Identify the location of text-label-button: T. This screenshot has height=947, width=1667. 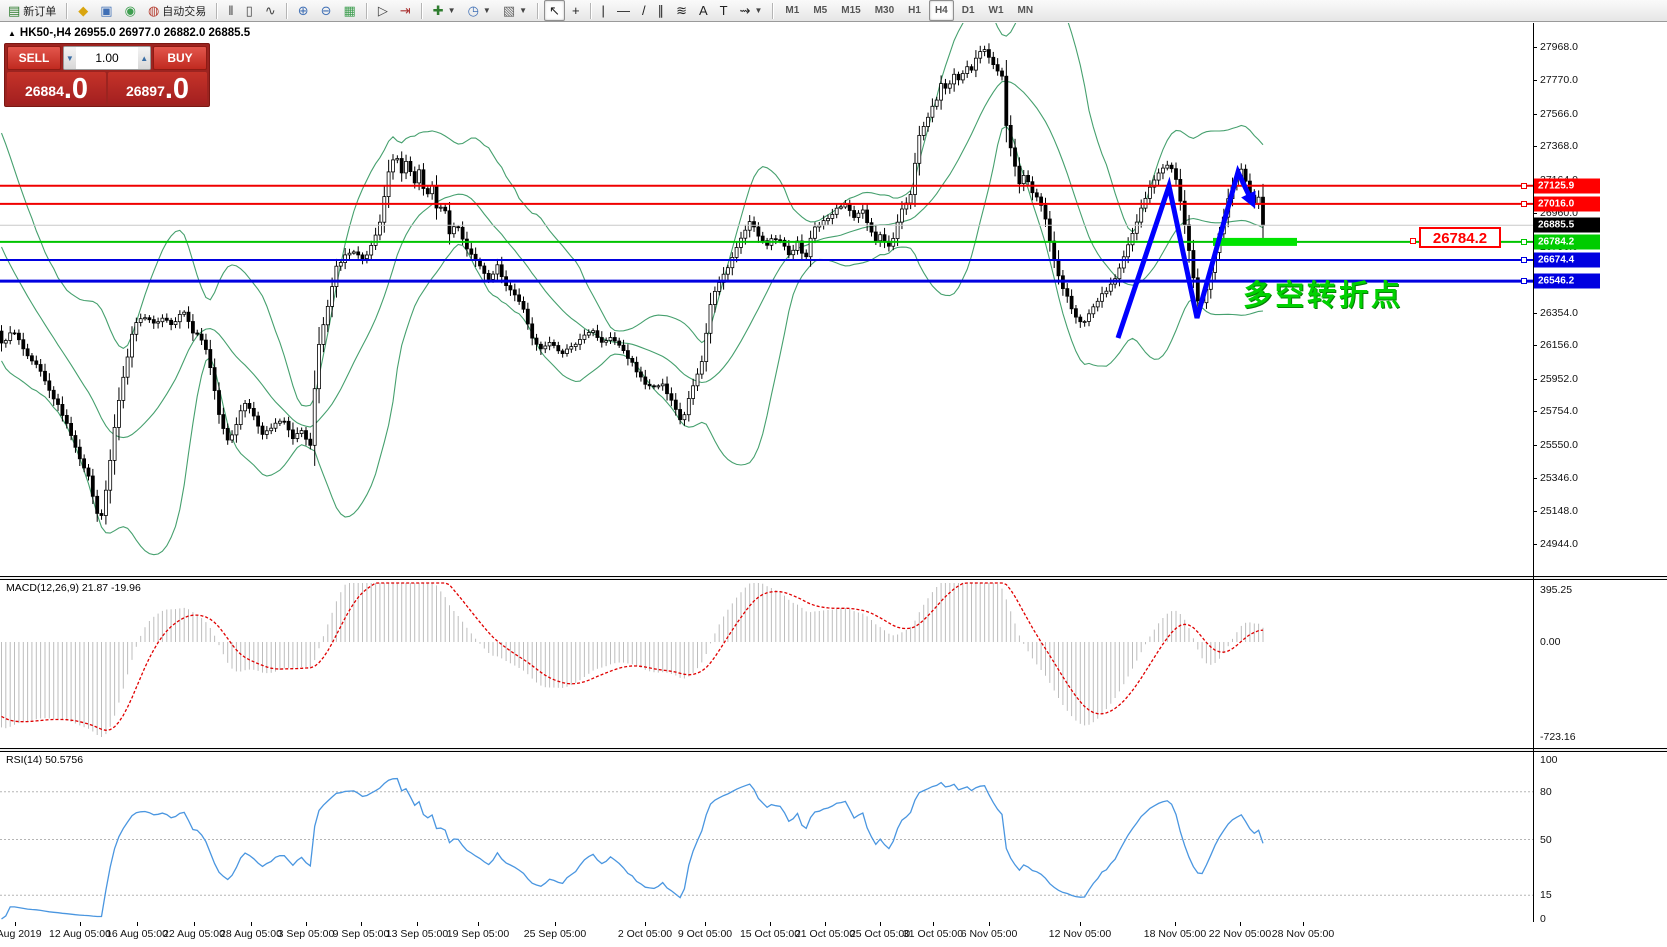
(724, 10).